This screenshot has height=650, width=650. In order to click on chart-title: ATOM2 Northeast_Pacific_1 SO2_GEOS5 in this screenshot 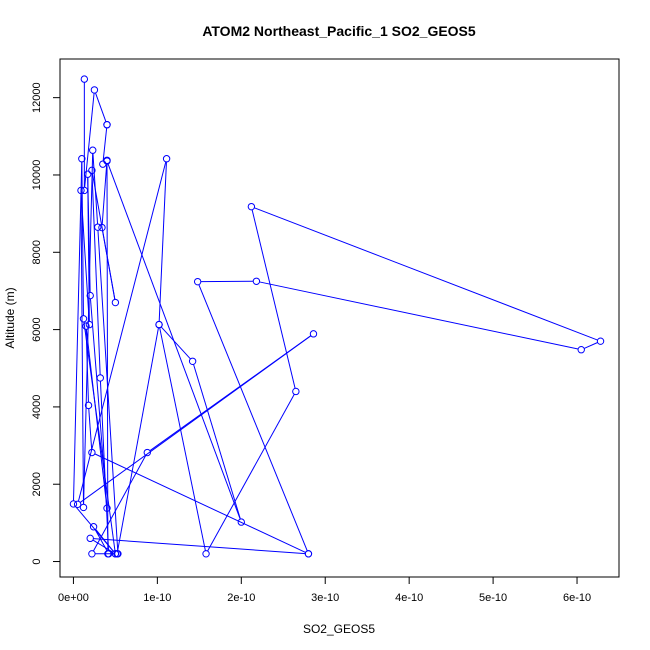, I will do `click(339, 31)`.